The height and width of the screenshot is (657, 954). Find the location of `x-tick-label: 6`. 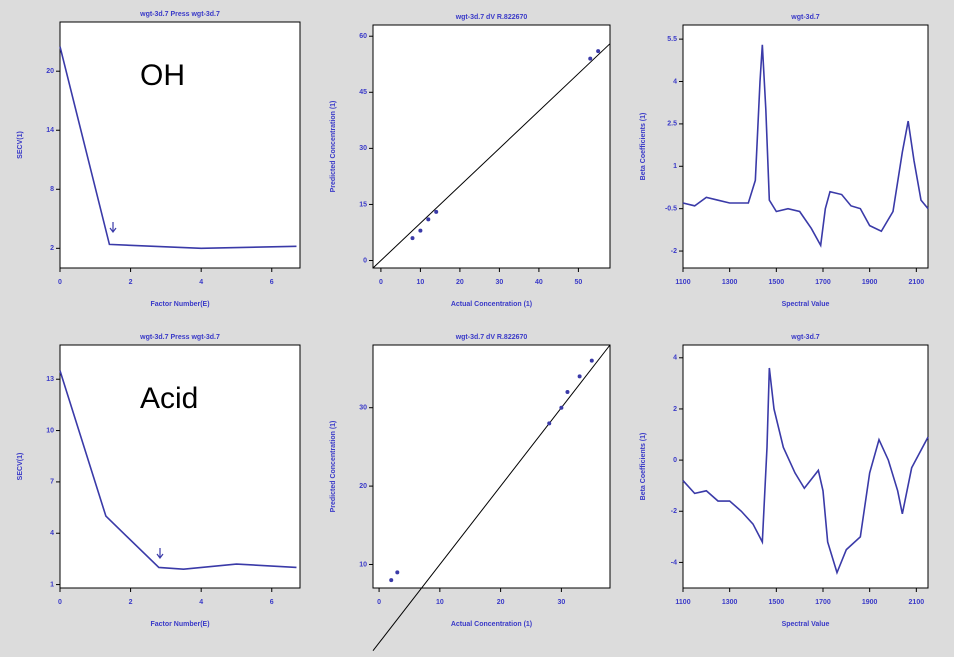

x-tick-label: 6 is located at coordinates (272, 602).